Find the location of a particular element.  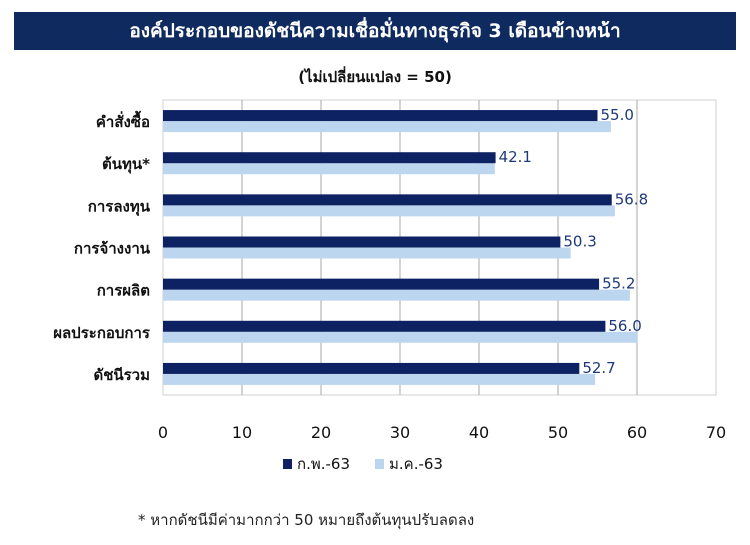

category-label: ดัชนีรวม is located at coordinates (121, 375).